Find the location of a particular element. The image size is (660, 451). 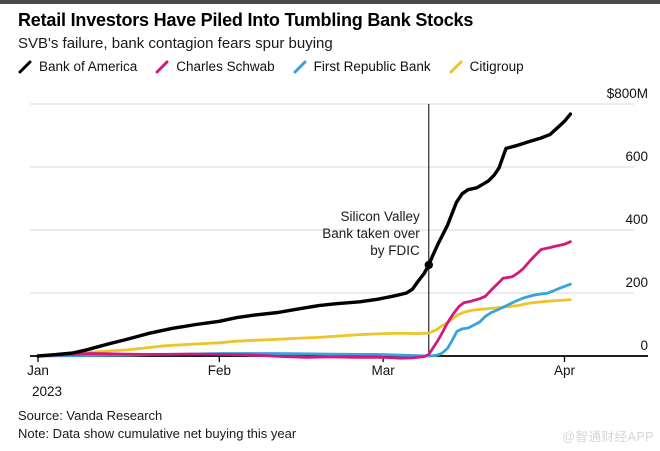

svg-text: 600 is located at coordinates (636, 156).